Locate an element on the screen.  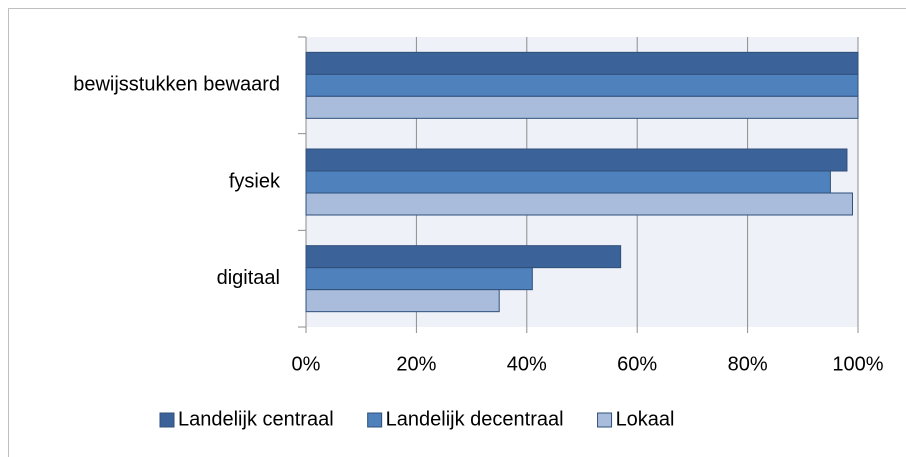
legend-label: Landelijk decentraal is located at coordinates (475, 419).